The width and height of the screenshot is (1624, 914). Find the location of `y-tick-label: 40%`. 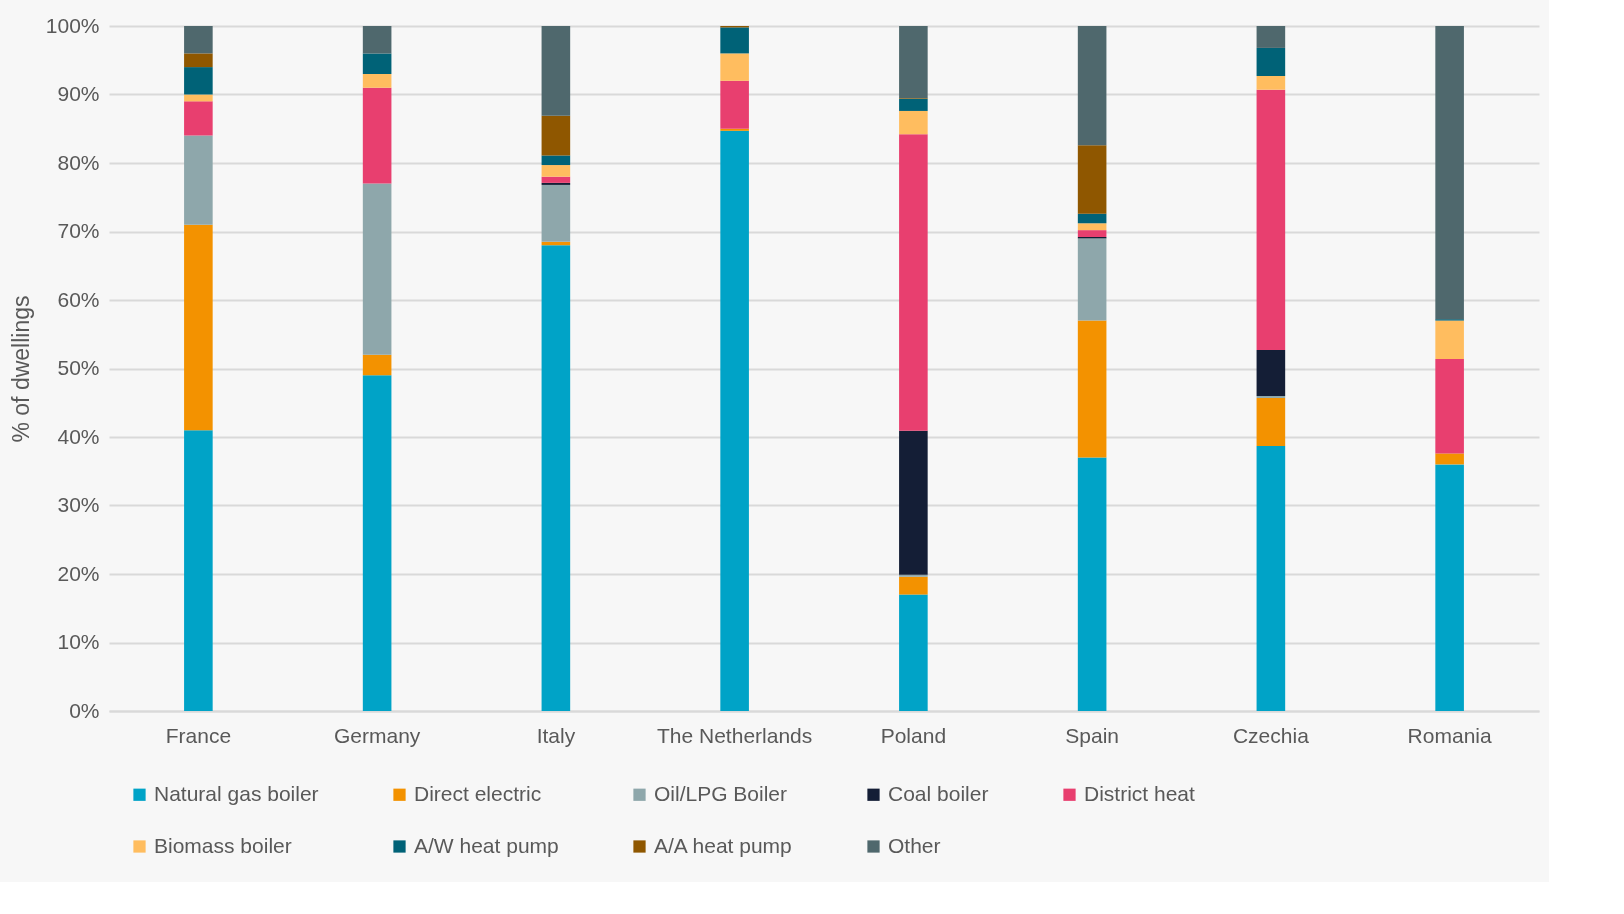

y-tick-label: 40% is located at coordinates (78, 436).